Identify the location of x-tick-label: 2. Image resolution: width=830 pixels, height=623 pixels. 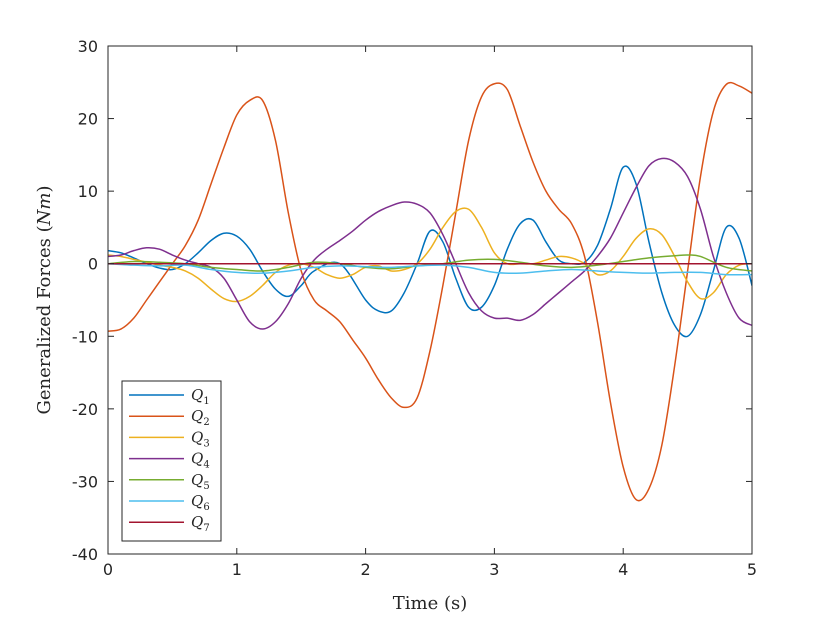
(366, 569).